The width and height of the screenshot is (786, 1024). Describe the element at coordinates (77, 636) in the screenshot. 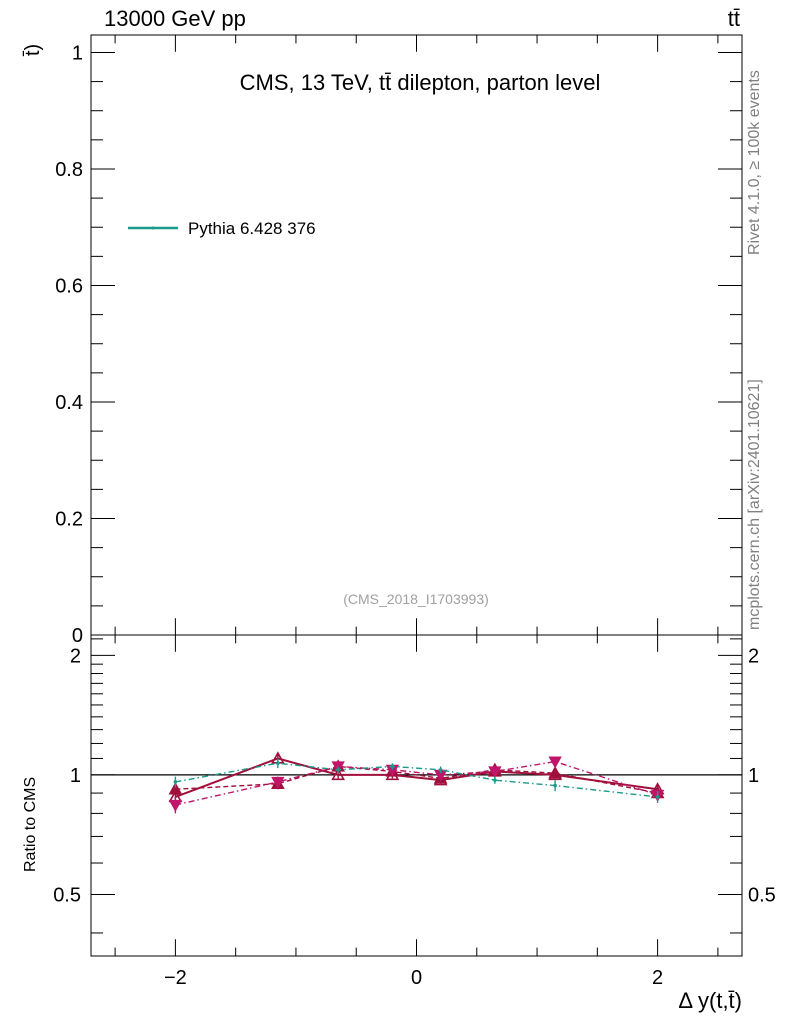

I see `main-y-tick-label: 0` at that location.